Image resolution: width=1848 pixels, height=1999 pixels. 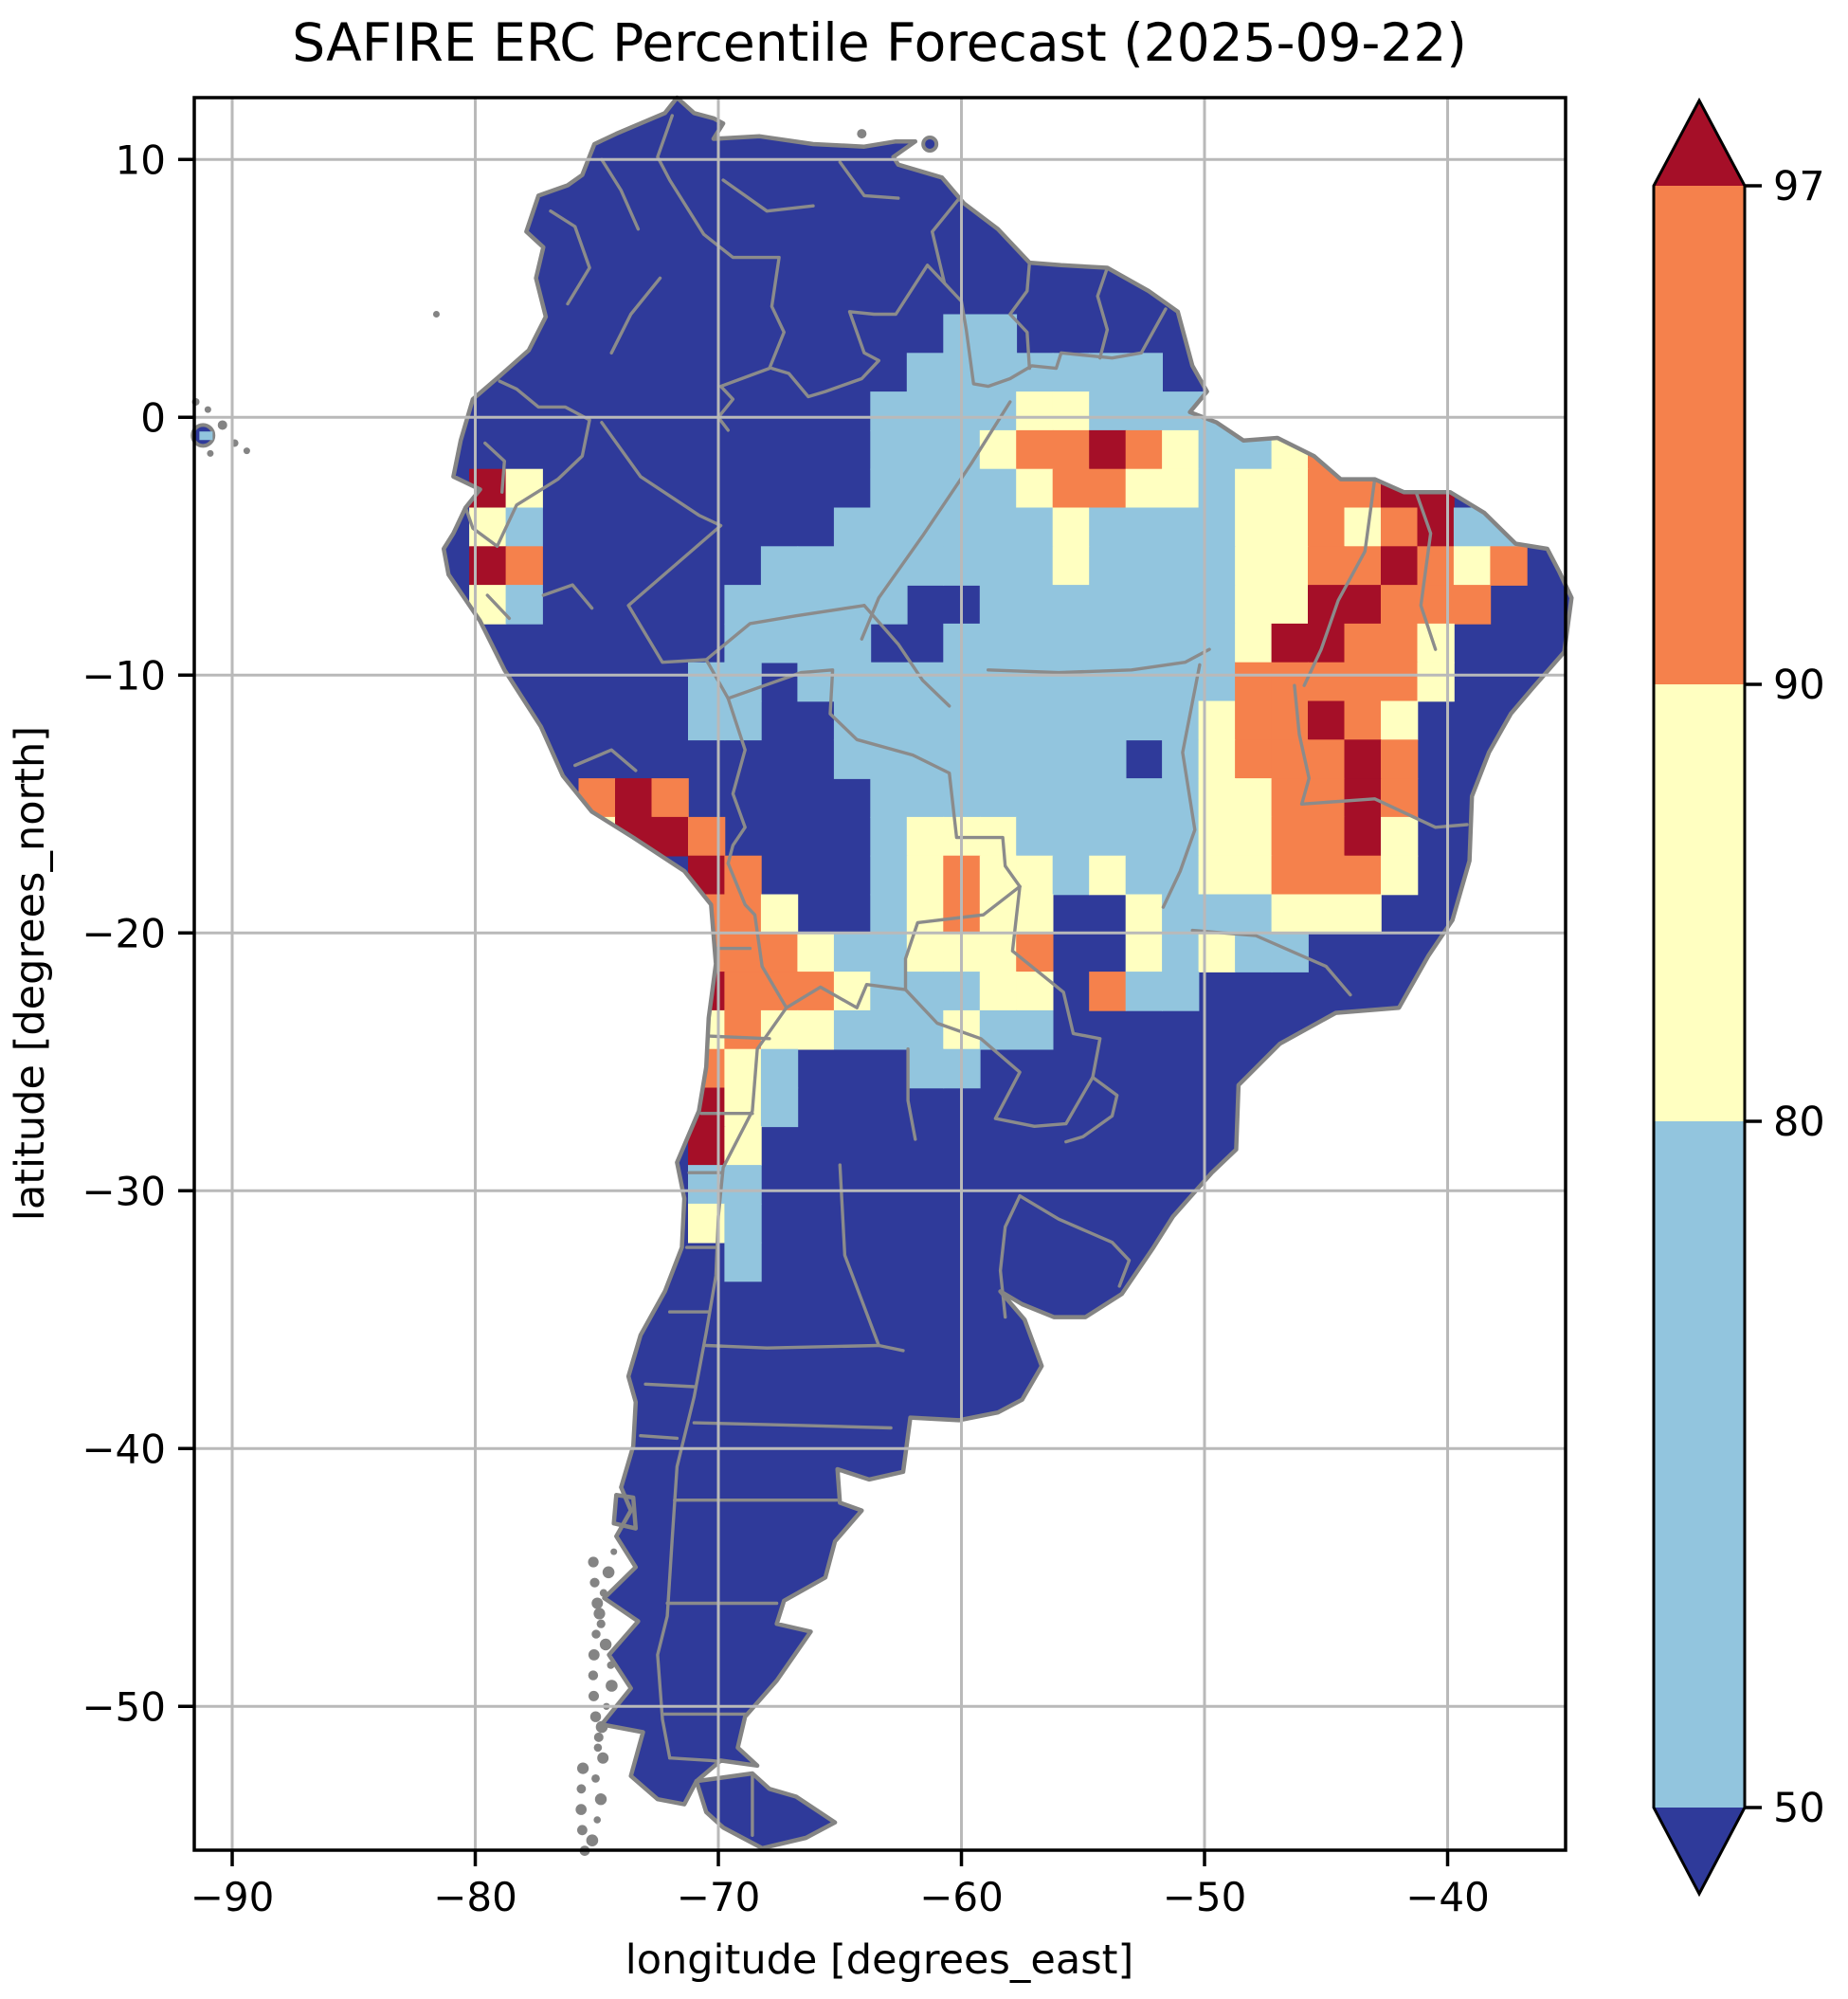 What do you see at coordinates (1739, 998) in the screenshot?
I see `colorbar: 97 90 80 50` at bounding box center [1739, 998].